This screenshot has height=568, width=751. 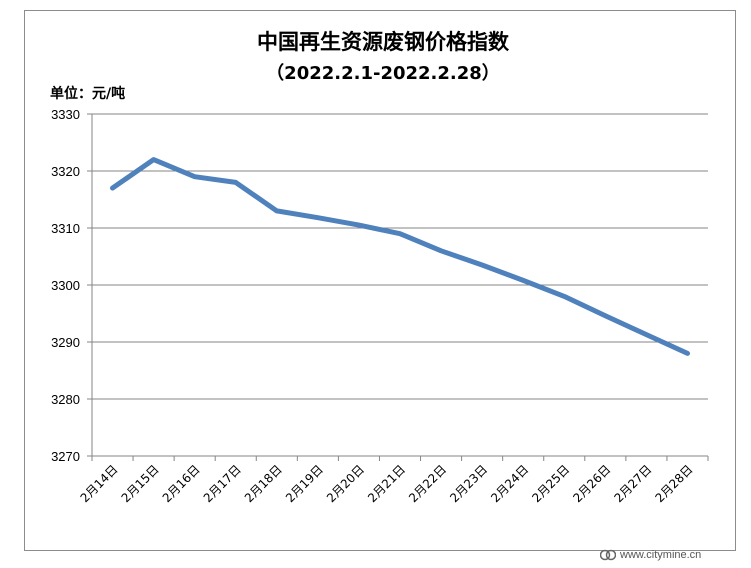 I want to click on x-tick-label: 2月26日, so click(x=591, y=483).